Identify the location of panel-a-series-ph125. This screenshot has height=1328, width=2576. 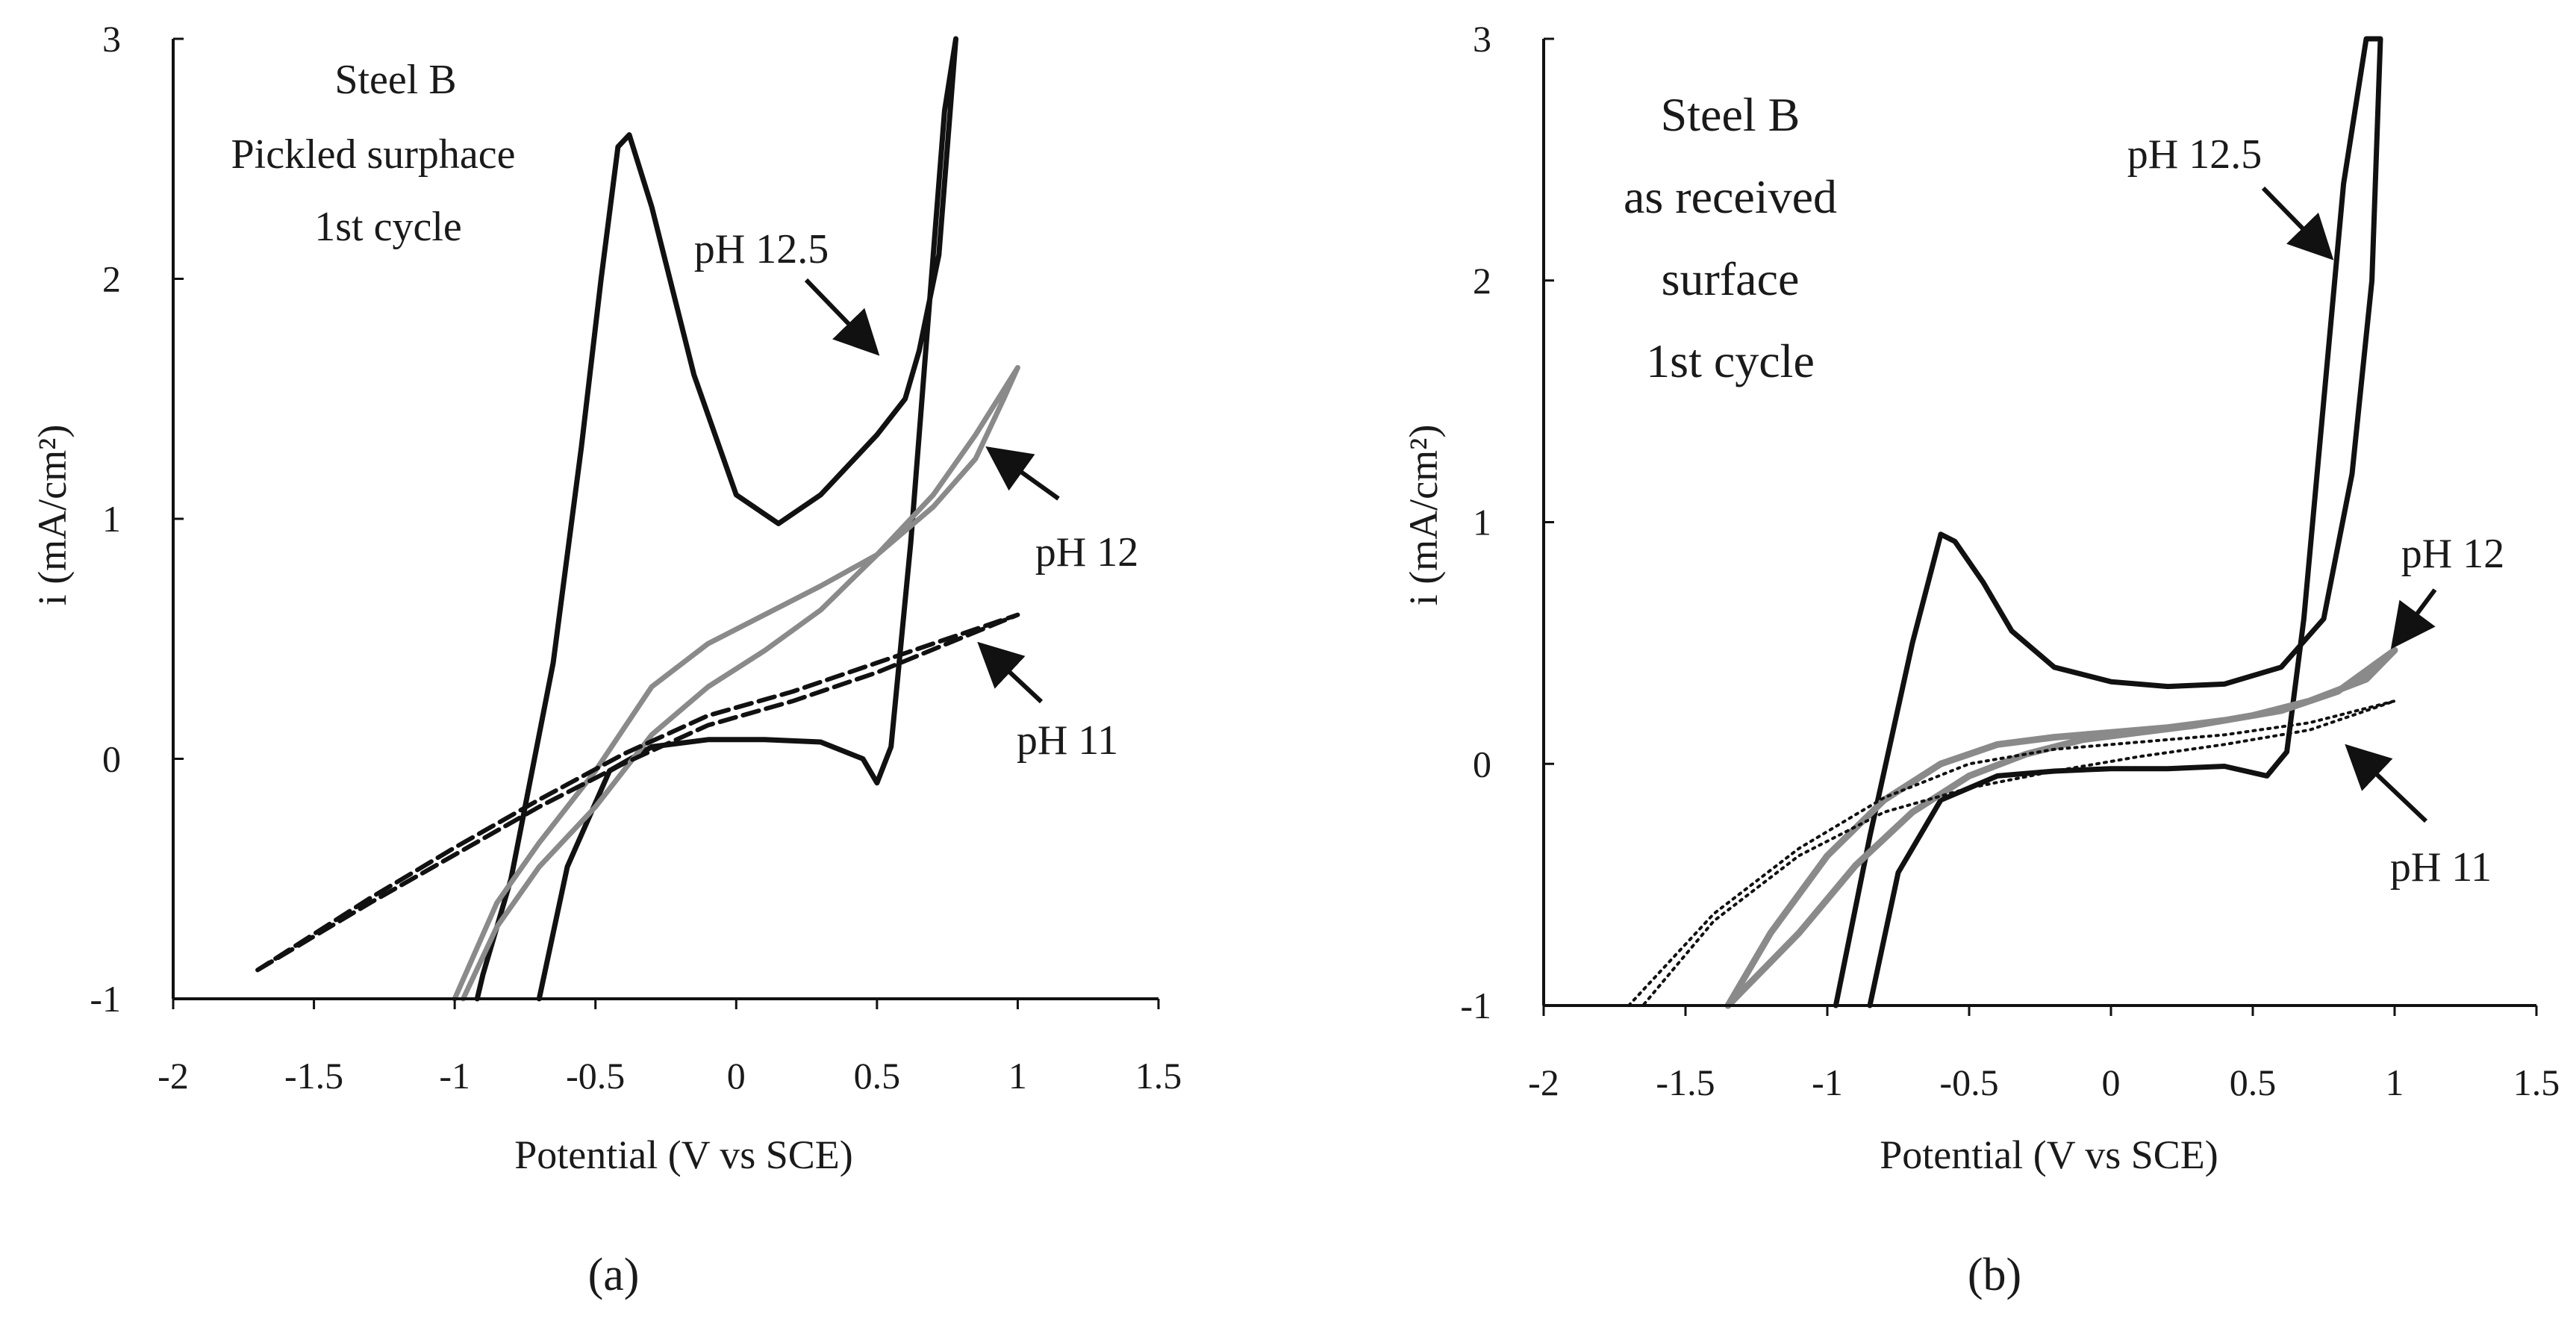
(716, 519).